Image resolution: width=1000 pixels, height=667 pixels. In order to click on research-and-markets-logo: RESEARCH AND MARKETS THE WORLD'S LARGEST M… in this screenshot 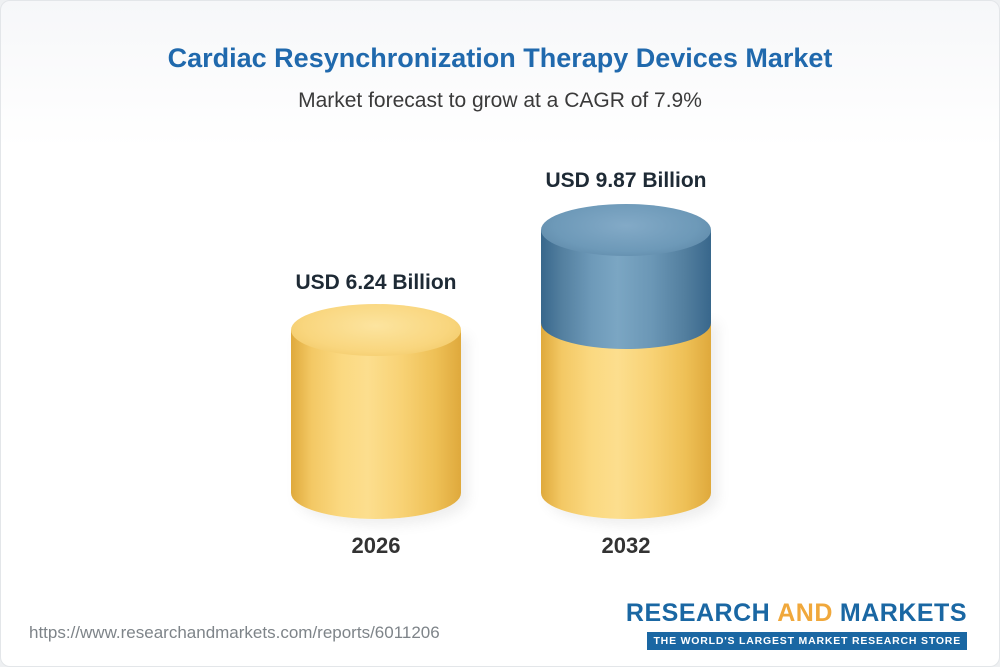, I will do `click(796, 624)`.